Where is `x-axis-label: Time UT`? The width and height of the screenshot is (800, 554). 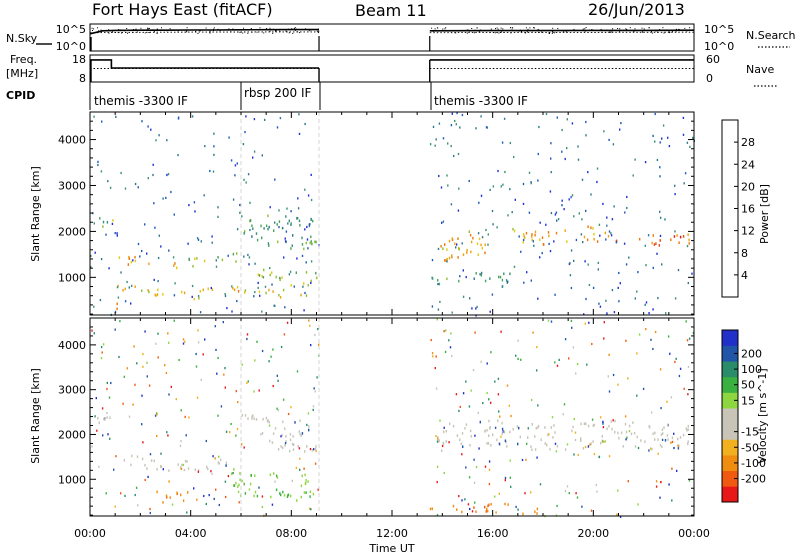
x-axis-label: Time UT is located at coordinates (391, 548).